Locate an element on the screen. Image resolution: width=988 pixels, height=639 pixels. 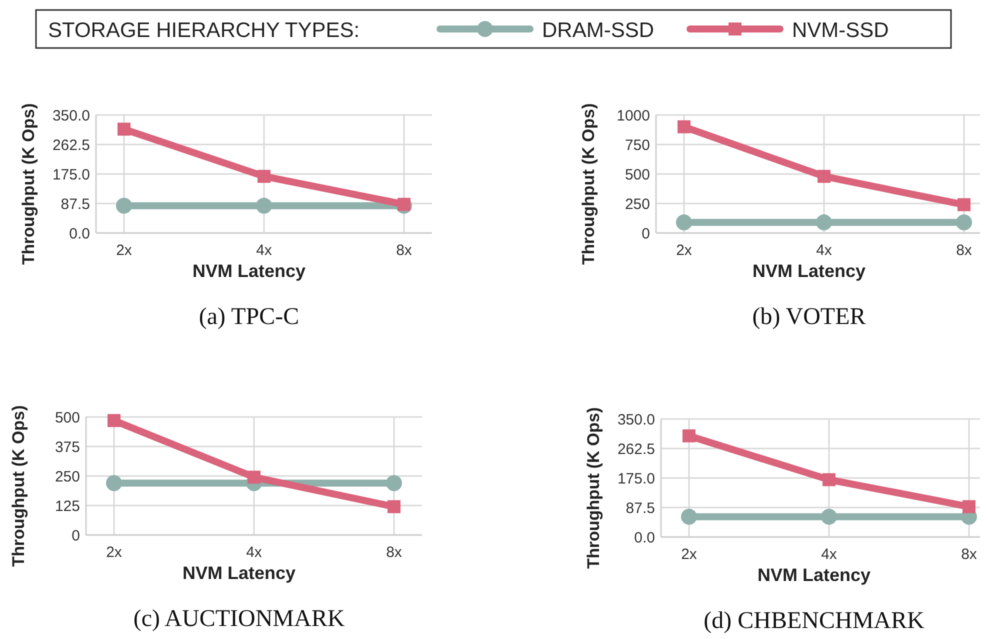
y-tick-label: 1000 is located at coordinates (633, 115).